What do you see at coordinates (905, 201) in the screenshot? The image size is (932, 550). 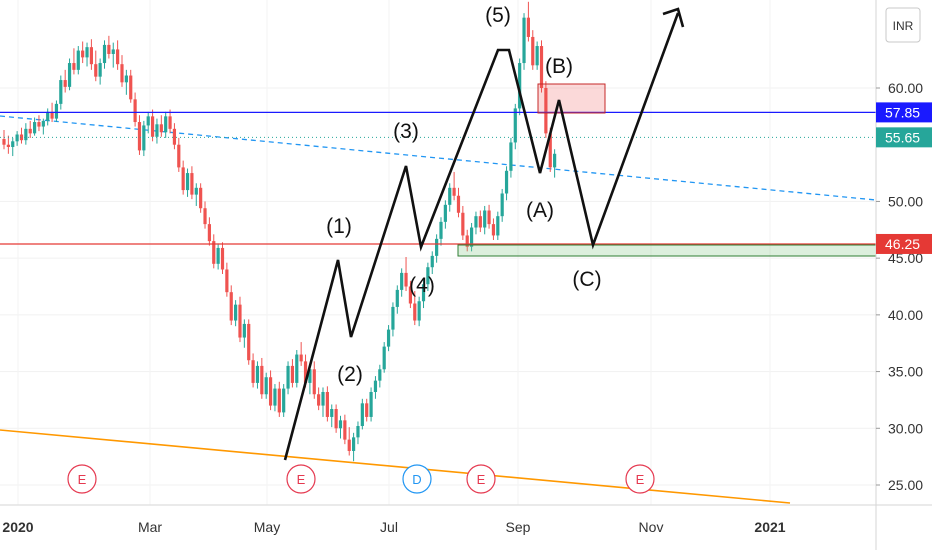 I see `y-tick-label: 50.00` at bounding box center [905, 201].